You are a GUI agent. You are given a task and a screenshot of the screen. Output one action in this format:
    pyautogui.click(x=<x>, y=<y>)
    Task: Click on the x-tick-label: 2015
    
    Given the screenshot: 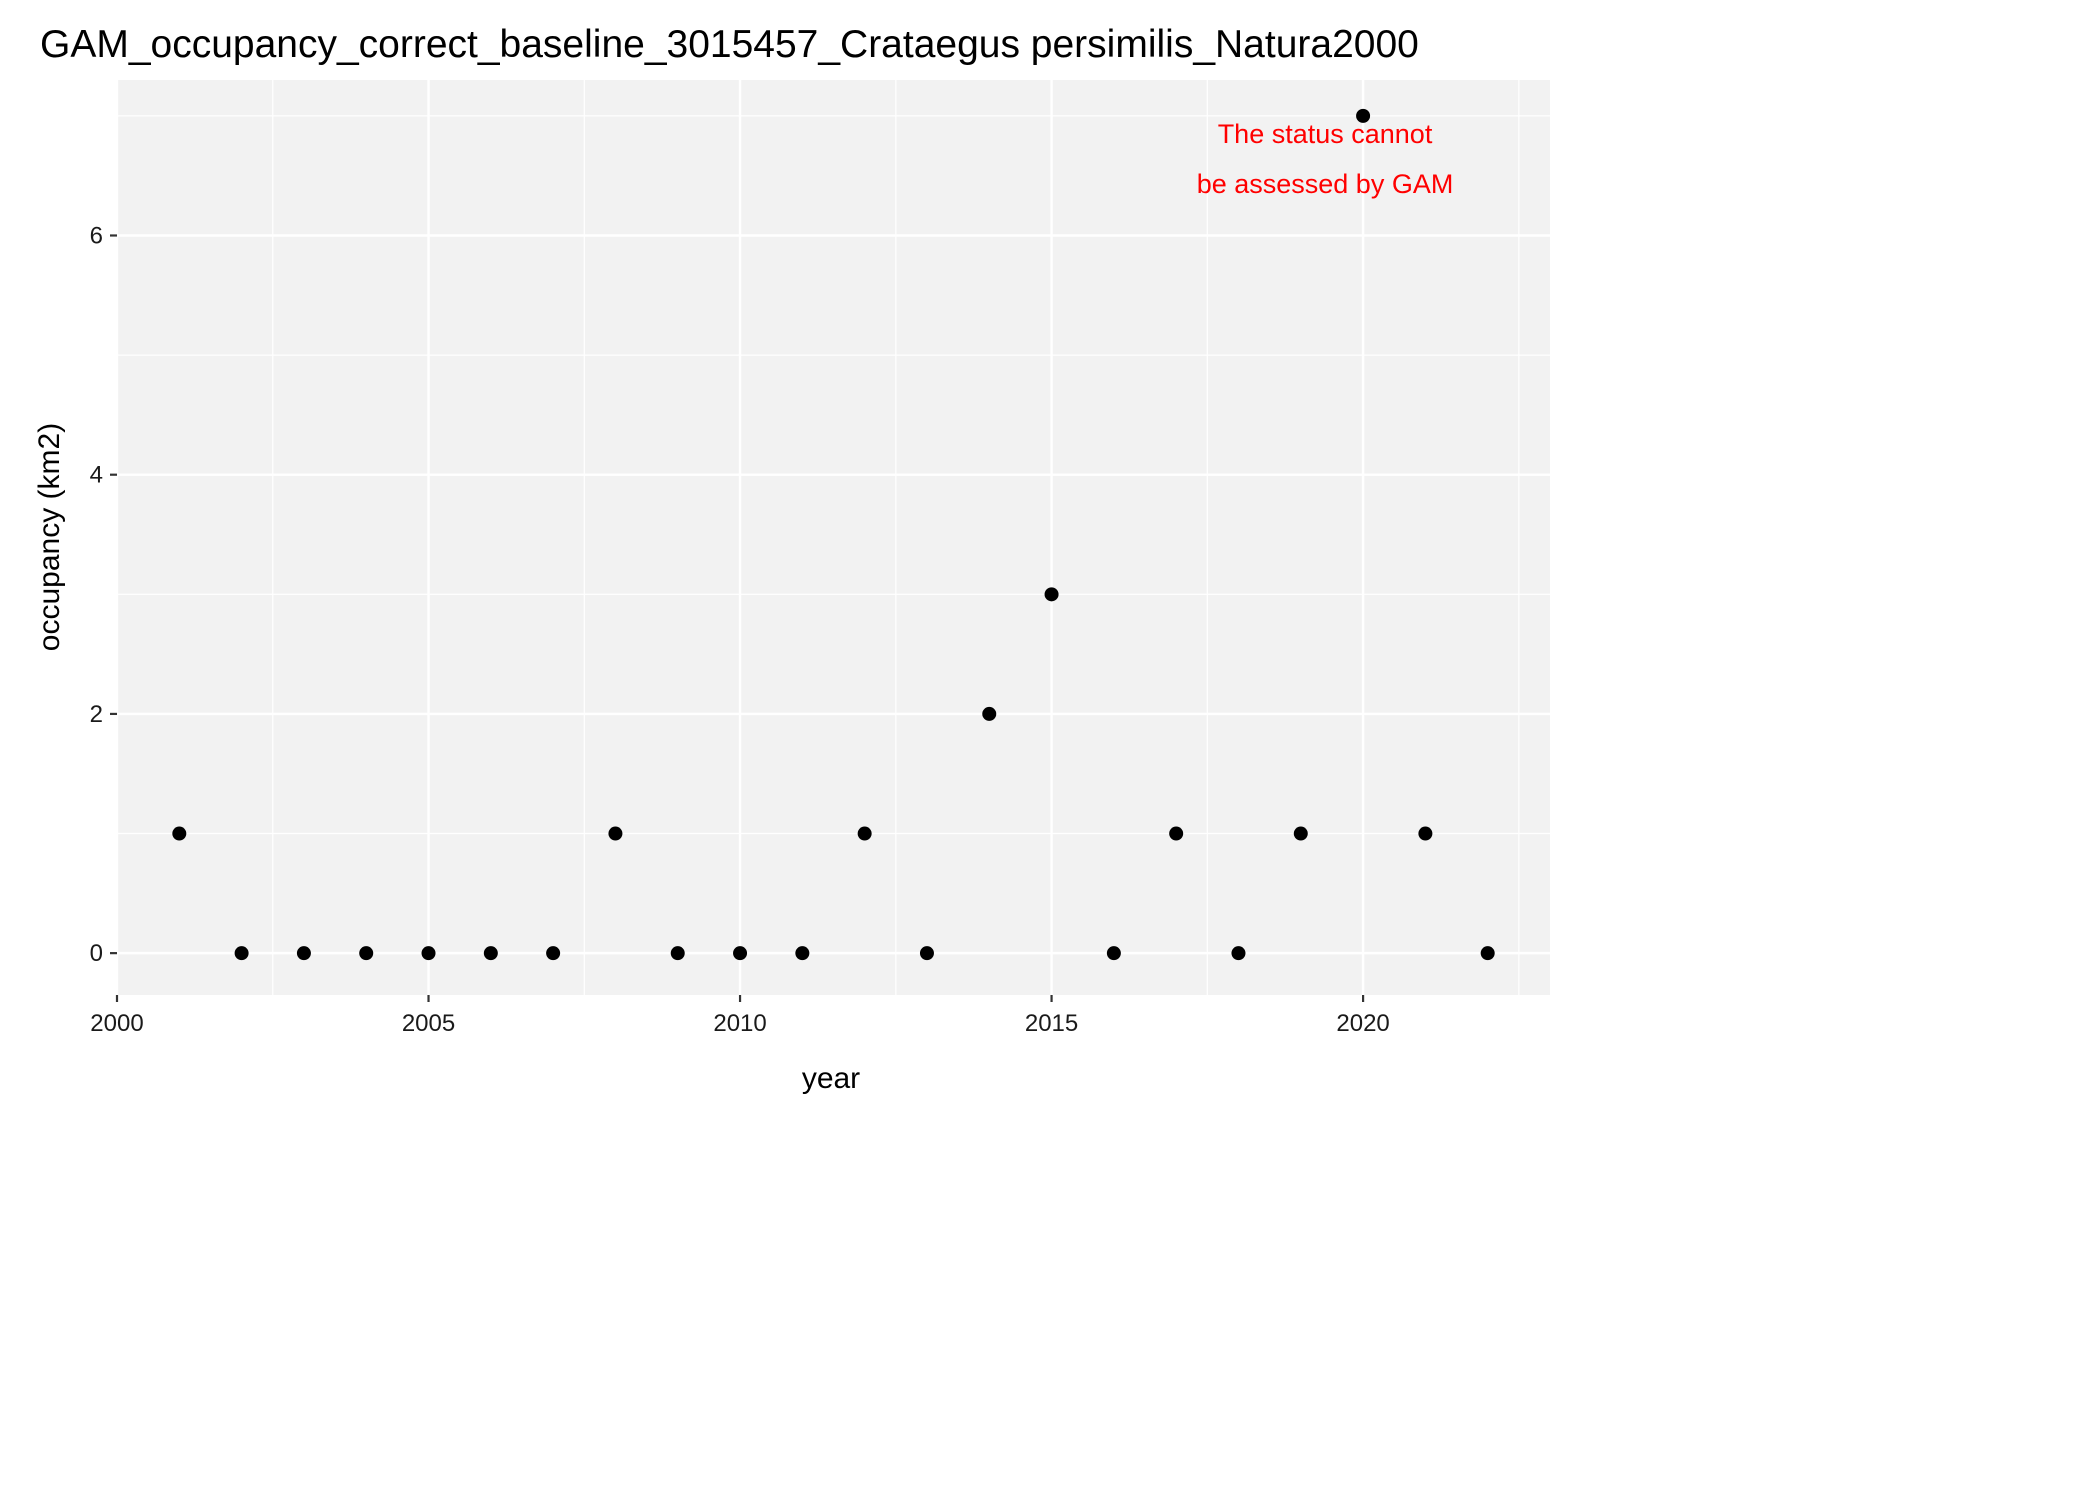 What is the action you would take?
    pyautogui.click(x=1051, y=1023)
    